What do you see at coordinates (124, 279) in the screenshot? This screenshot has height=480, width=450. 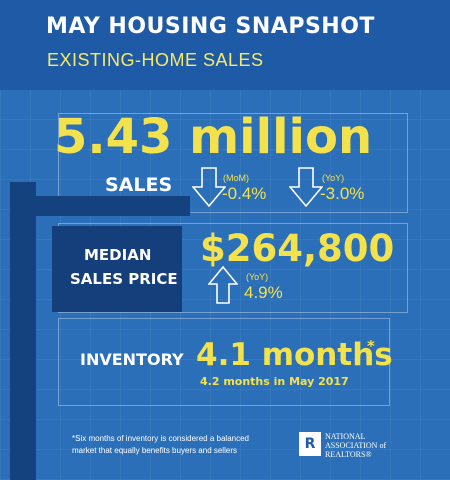 I see `median-label-line2: SALES PRICE` at bounding box center [124, 279].